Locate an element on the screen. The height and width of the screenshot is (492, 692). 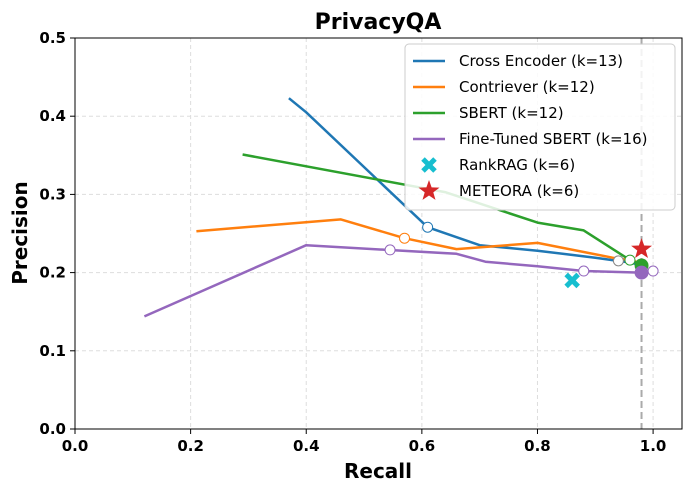
legend-label: SBERT (k=12) is located at coordinates (511, 113).